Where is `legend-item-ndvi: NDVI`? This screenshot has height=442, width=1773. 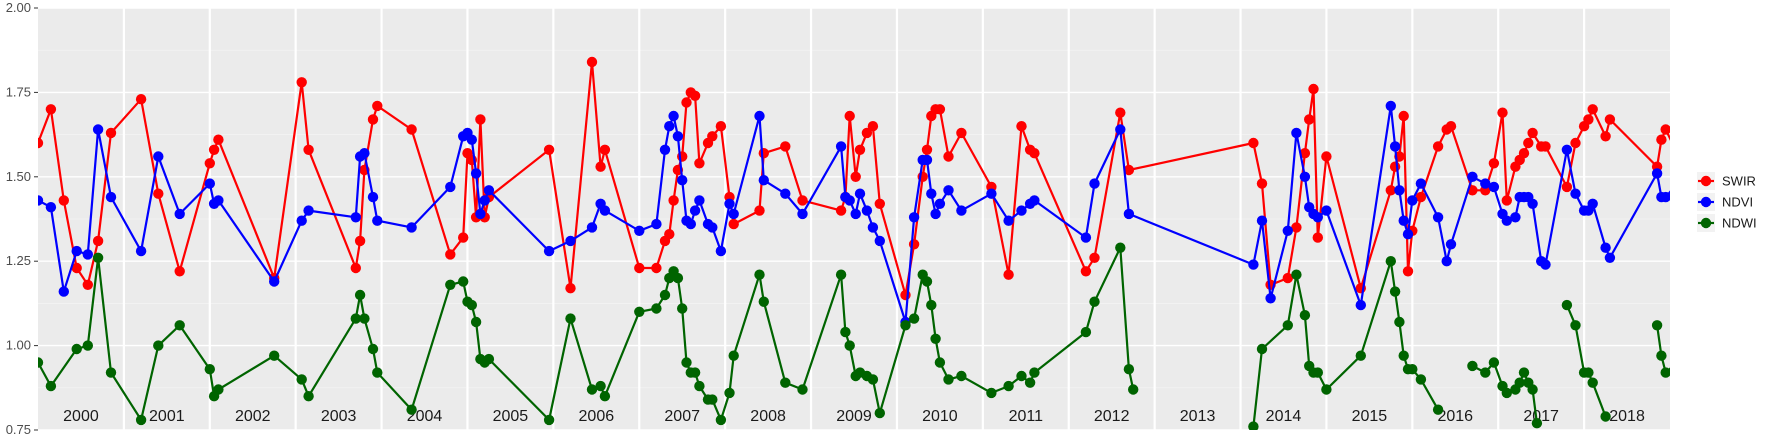 legend-item-ndvi: NDVI is located at coordinates (1725, 202).